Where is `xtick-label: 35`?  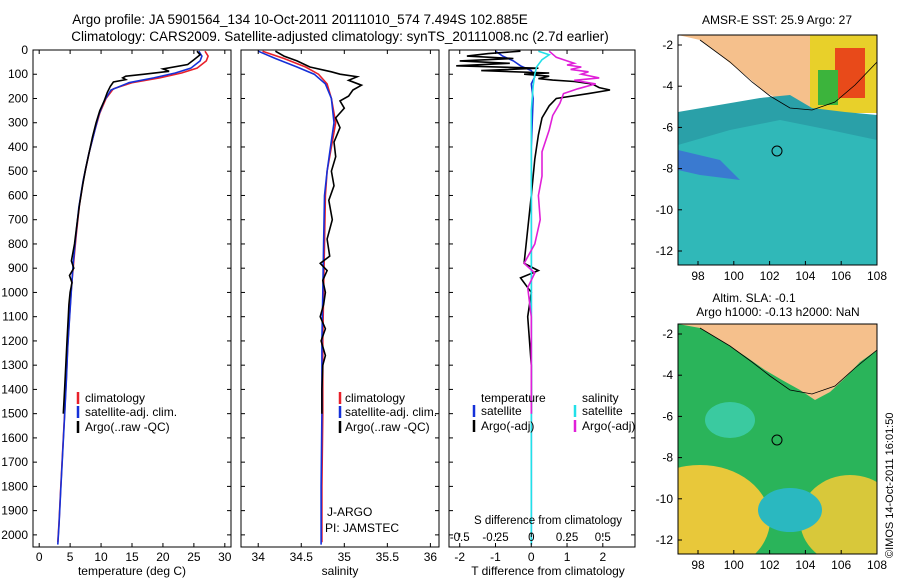 xtick-label: 35 is located at coordinates (345, 557).